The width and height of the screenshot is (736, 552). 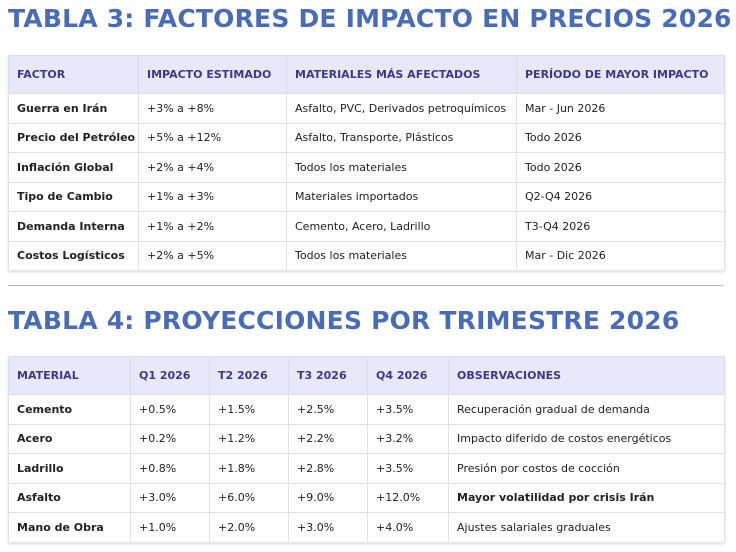 What do you see at coordinates (620, 226) in the screenshot?
I see `table-cell: T3-Q4 2026` at bounding box center [620, 226].